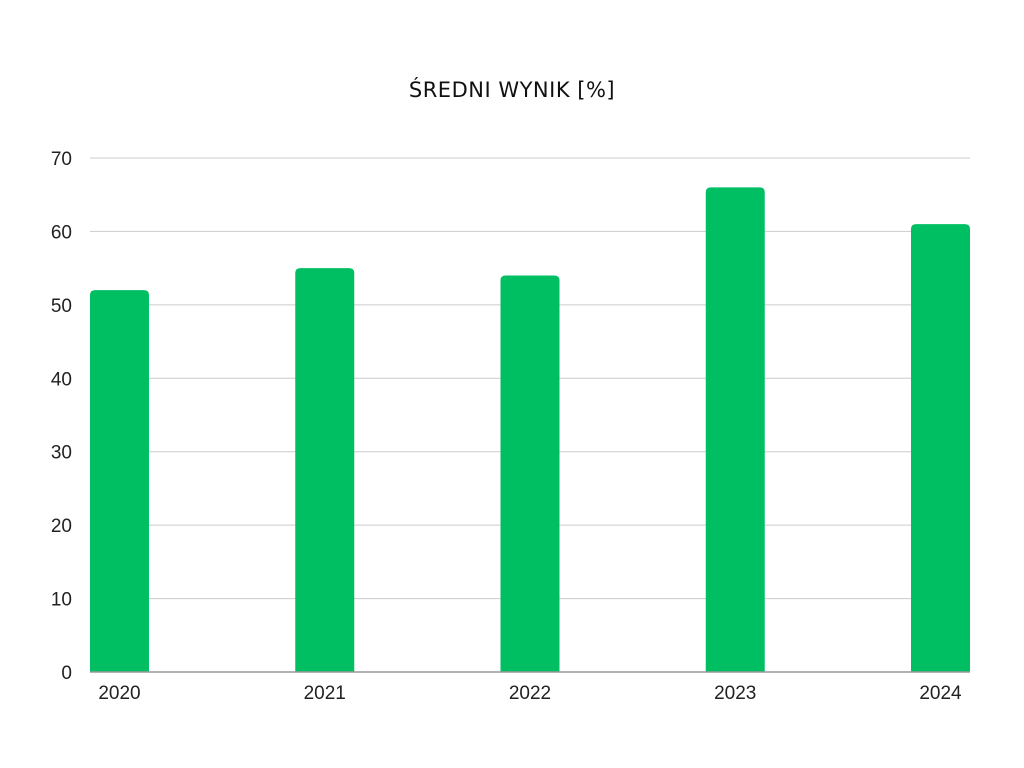 The width and height of the screenshot is (1024, 768). I want to click on x-tick-label: 2020, so click(119, 693).